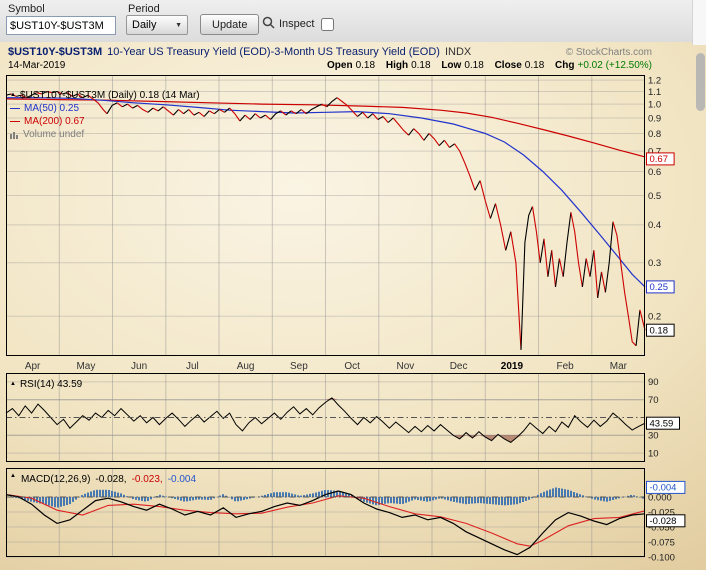 The height and width of the screenshot is (570, 706). What do you see at coordinates (109, 95) in the screenshot?
I see `legend-price-label: $UST10Y-$UST3M (Daily) 0.18 (14 Mar)` at bounding box center [109, 95].